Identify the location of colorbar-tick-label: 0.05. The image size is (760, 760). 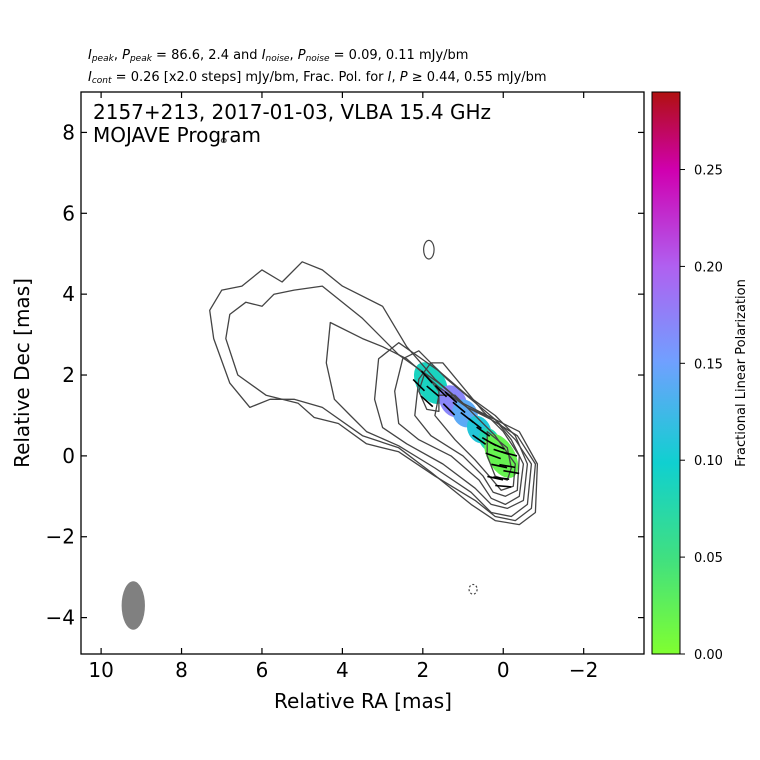
(708, 558).